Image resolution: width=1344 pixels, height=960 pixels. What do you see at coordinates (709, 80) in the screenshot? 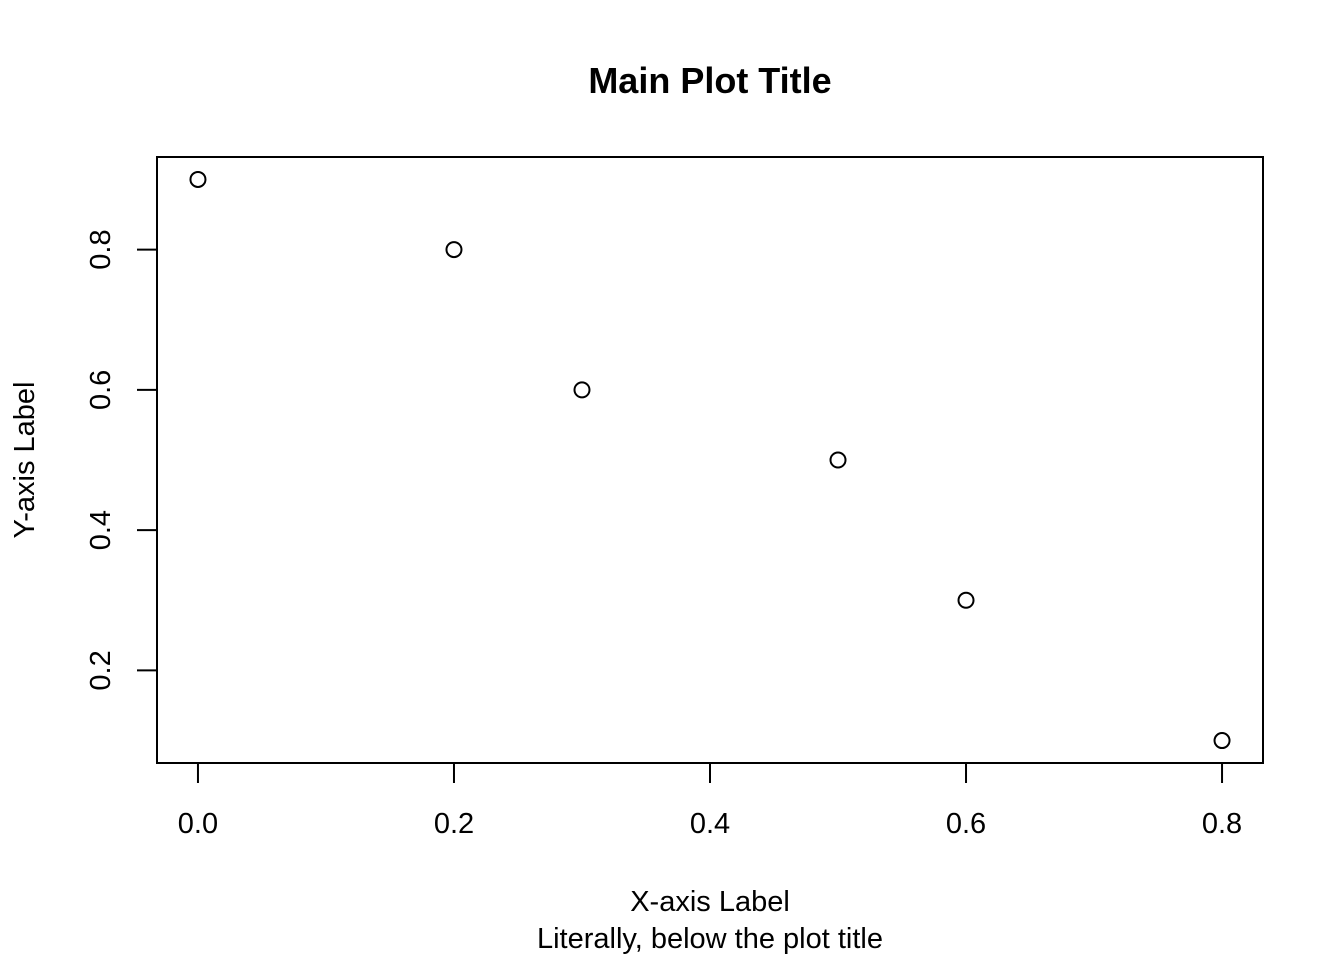
I see `chart-title: Main Plot Title` at bounding box center [709, 80].